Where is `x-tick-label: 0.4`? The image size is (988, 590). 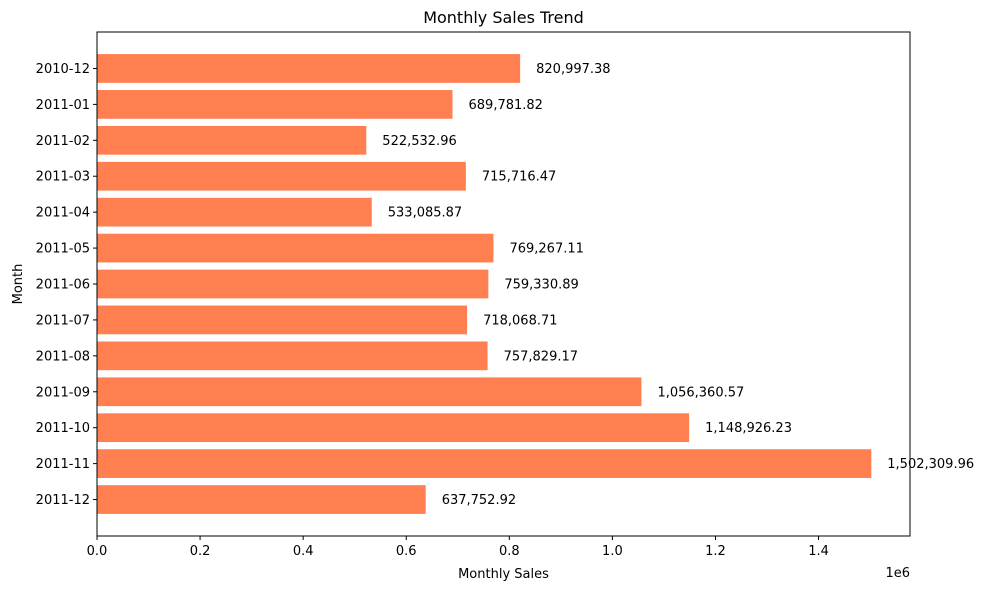 x-tick-label: 0.4 is located at coordinates (303, 551).